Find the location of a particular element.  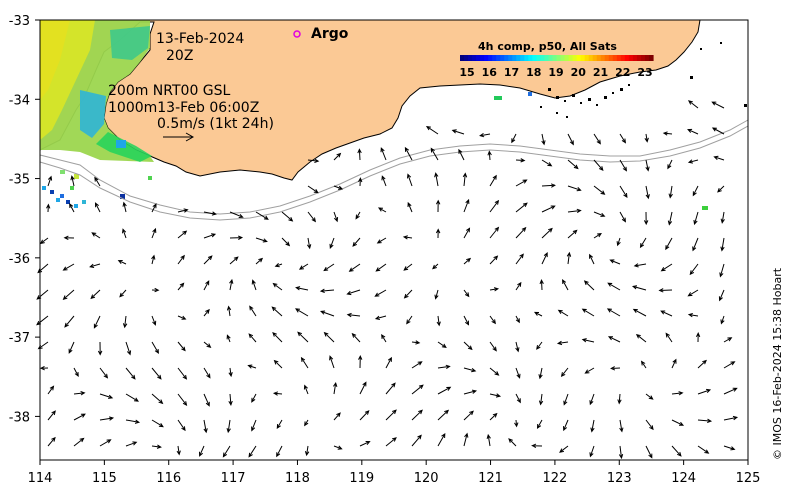

x-tick-label: 123 is located at coordinates (619, 478).